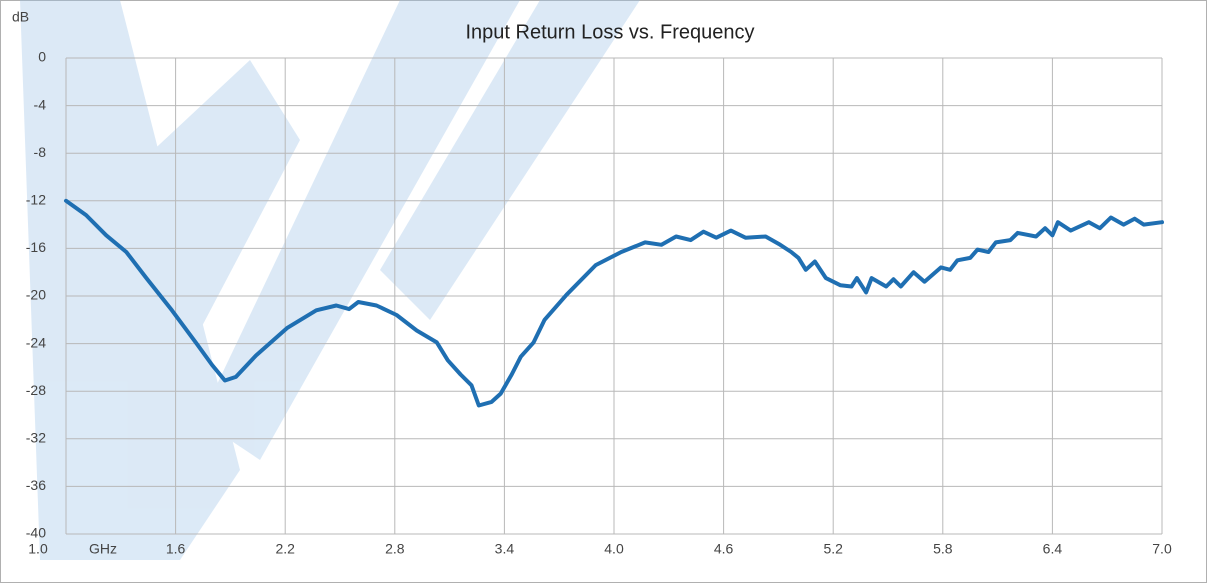 This screenshot has width=1207, height=588. What do you see at coordinates (36, 438) in the screenshot?
I see `y-tick-label: -32` at bounding box center [36, 438].